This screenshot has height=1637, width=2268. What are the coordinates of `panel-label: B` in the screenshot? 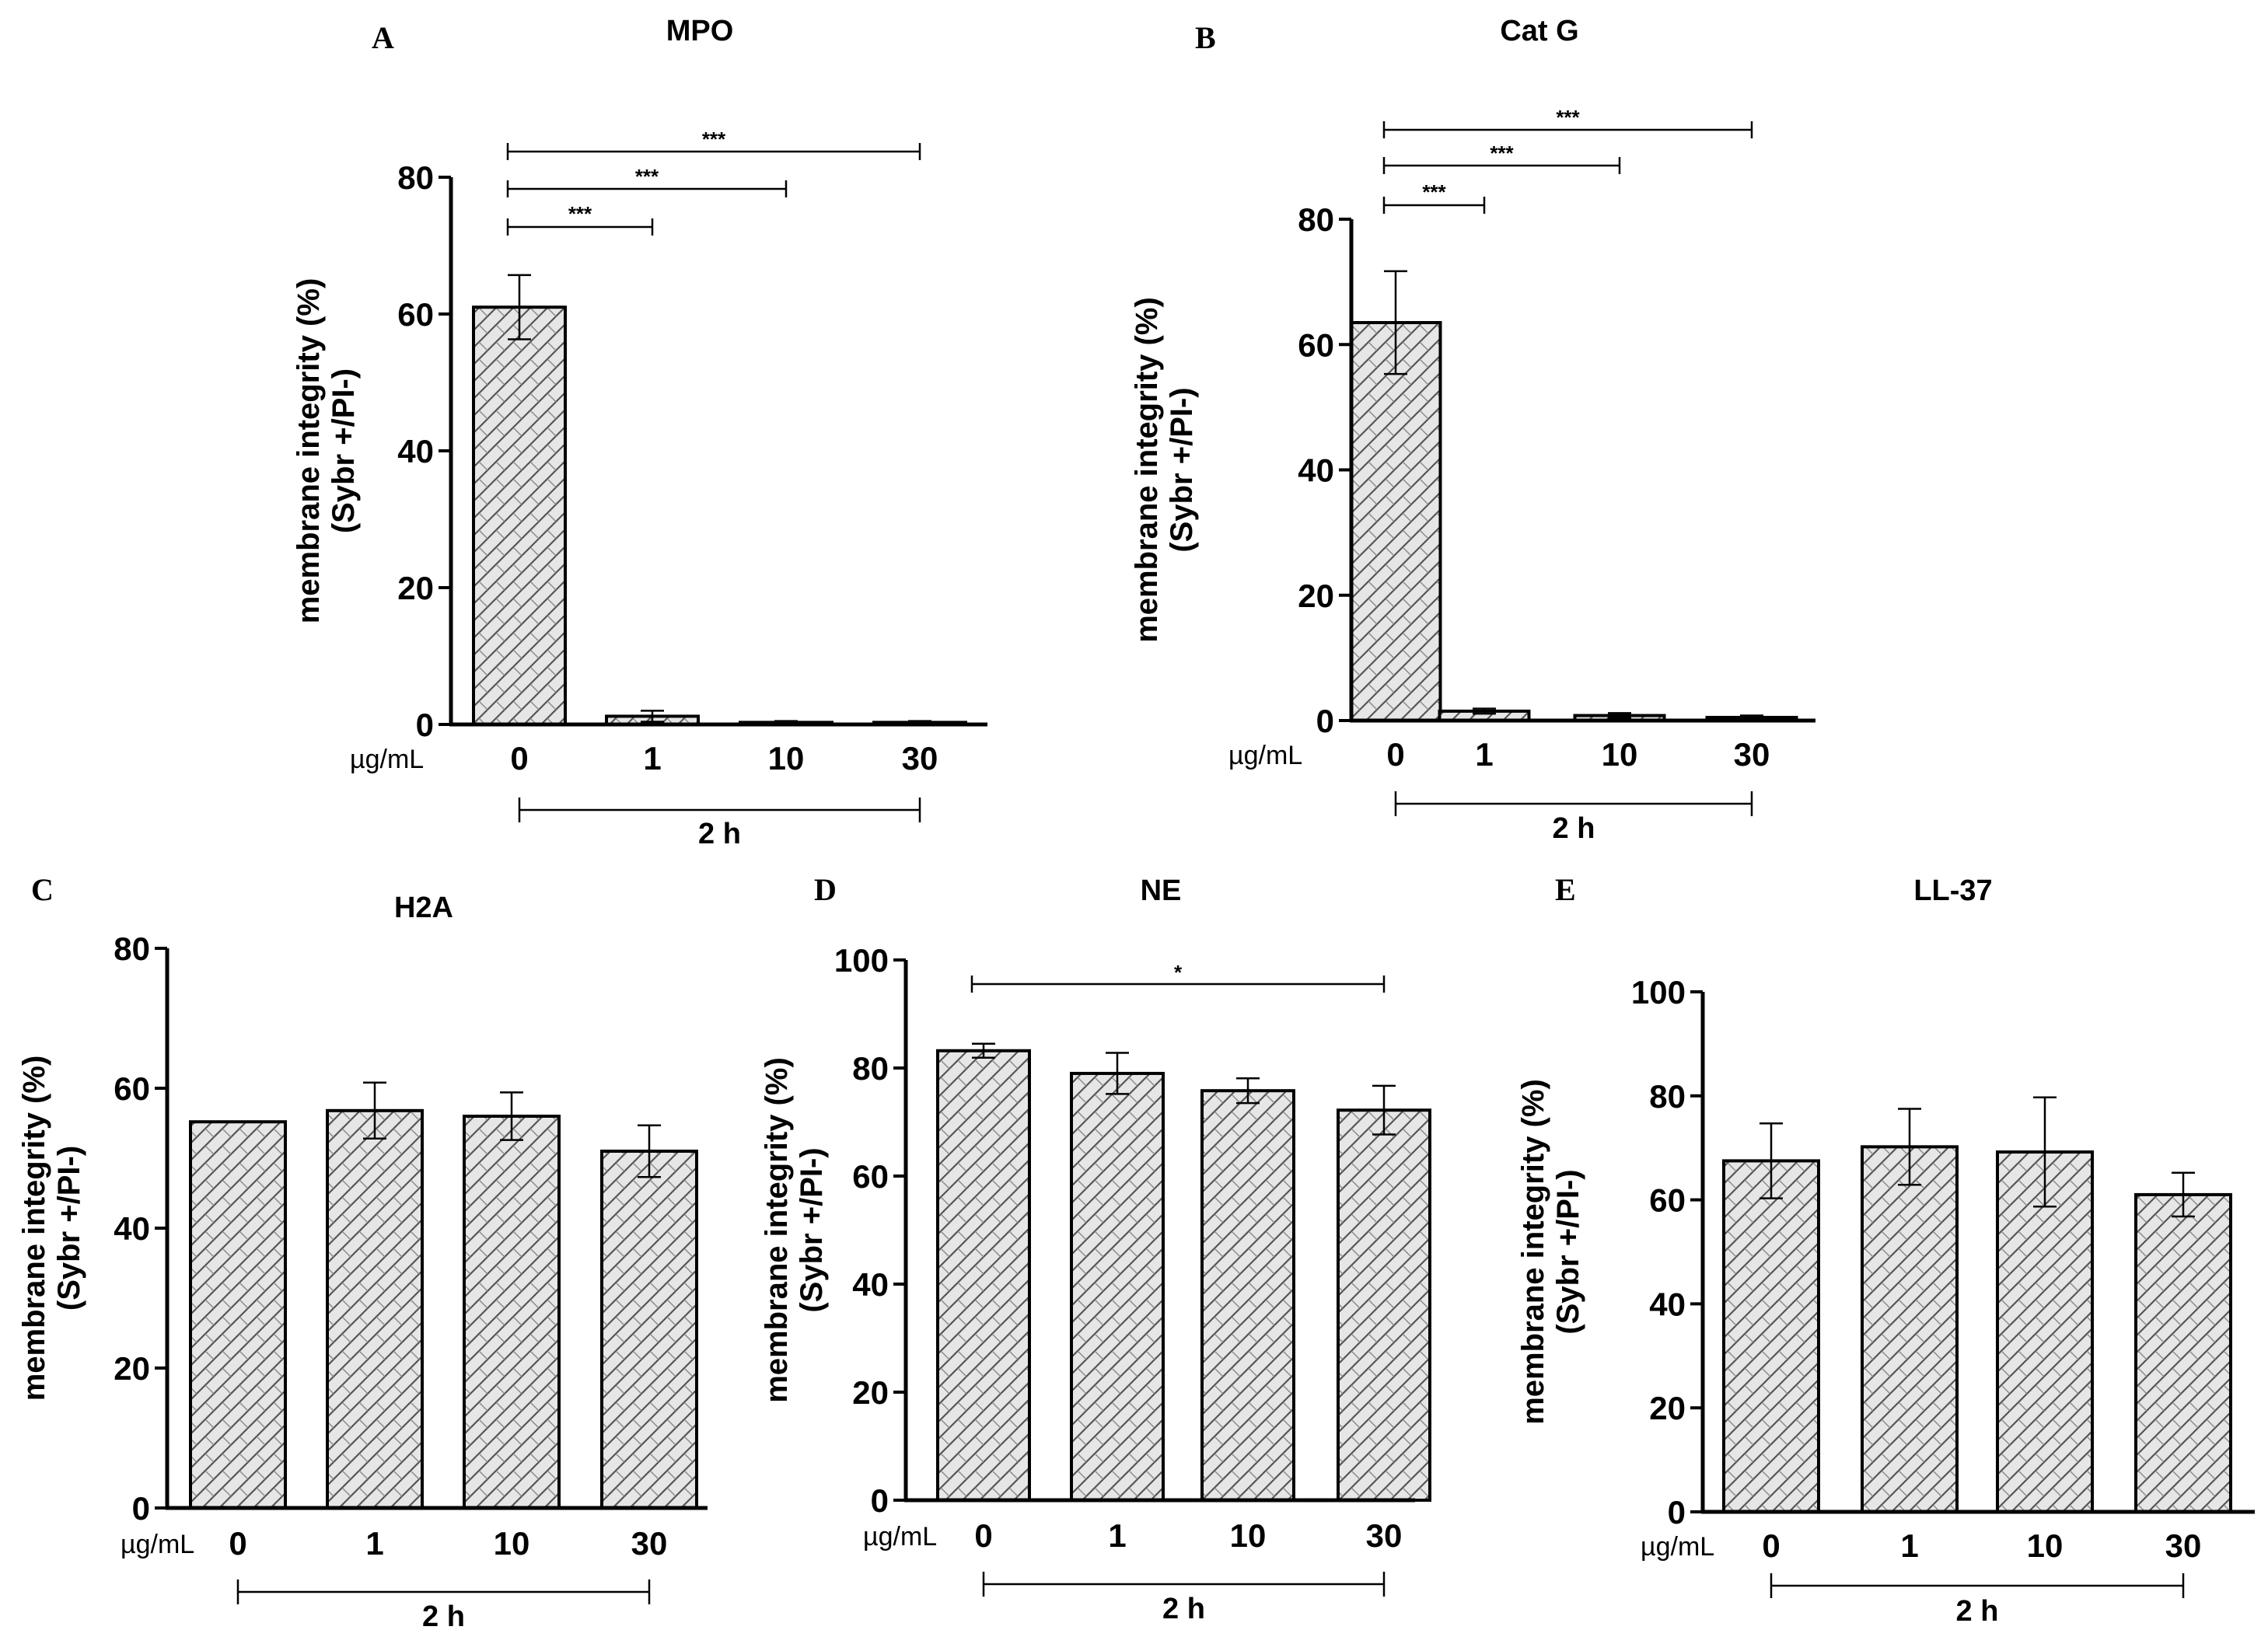 It's located at (1205, 37).